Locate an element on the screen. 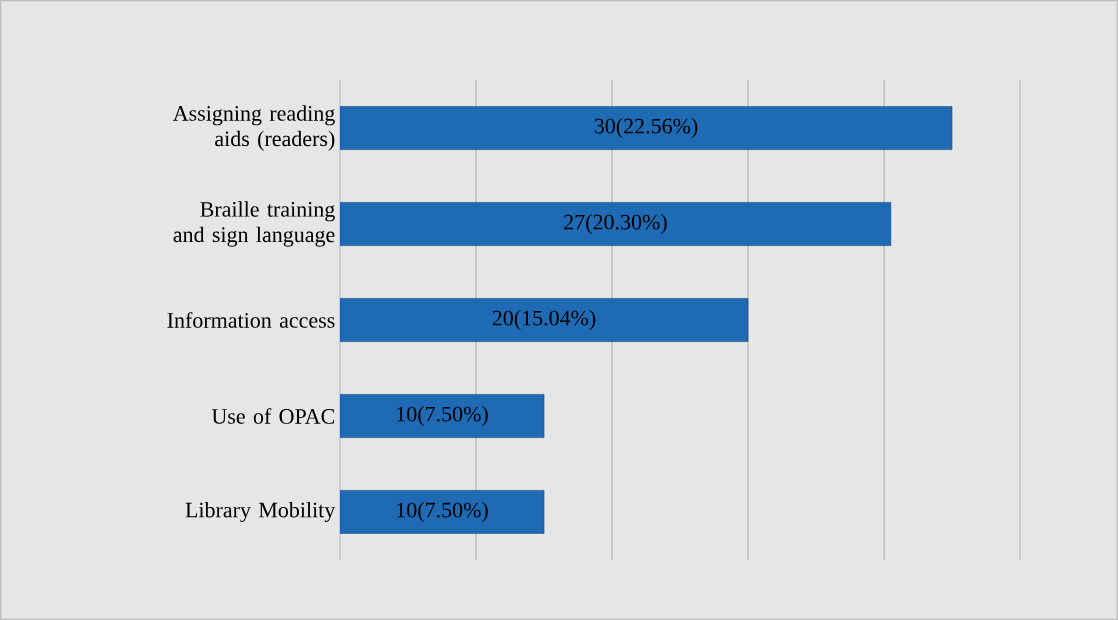 The width and height of the screenshot is (1118, 620). y-tick-label: Library Mobility is located at coordinates (260, 511).